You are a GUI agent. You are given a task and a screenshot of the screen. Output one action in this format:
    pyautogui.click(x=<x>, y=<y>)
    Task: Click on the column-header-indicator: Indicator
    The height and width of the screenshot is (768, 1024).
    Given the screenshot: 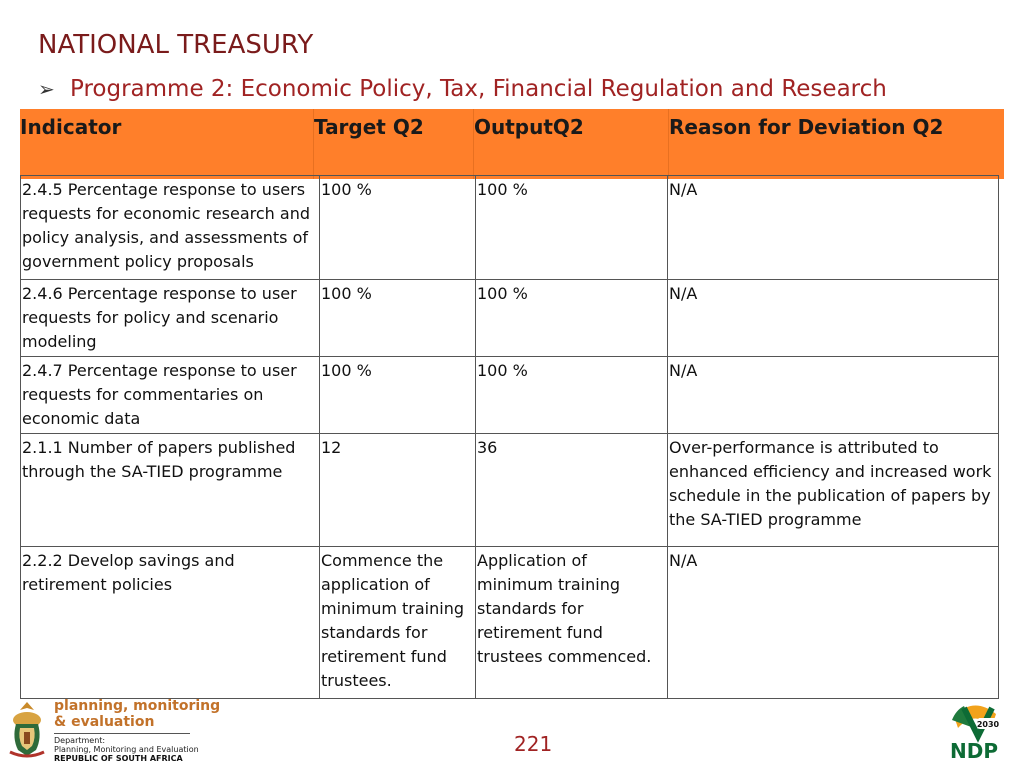 What is the action you would take?
    pyautogui.click(x=167, y=144)
    